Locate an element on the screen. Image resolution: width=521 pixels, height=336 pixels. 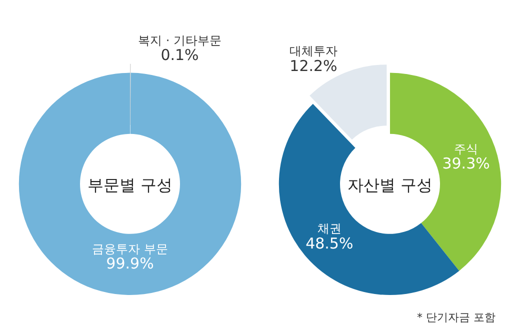
slice-label: 대체투자 is located at coordinates (313, 51).